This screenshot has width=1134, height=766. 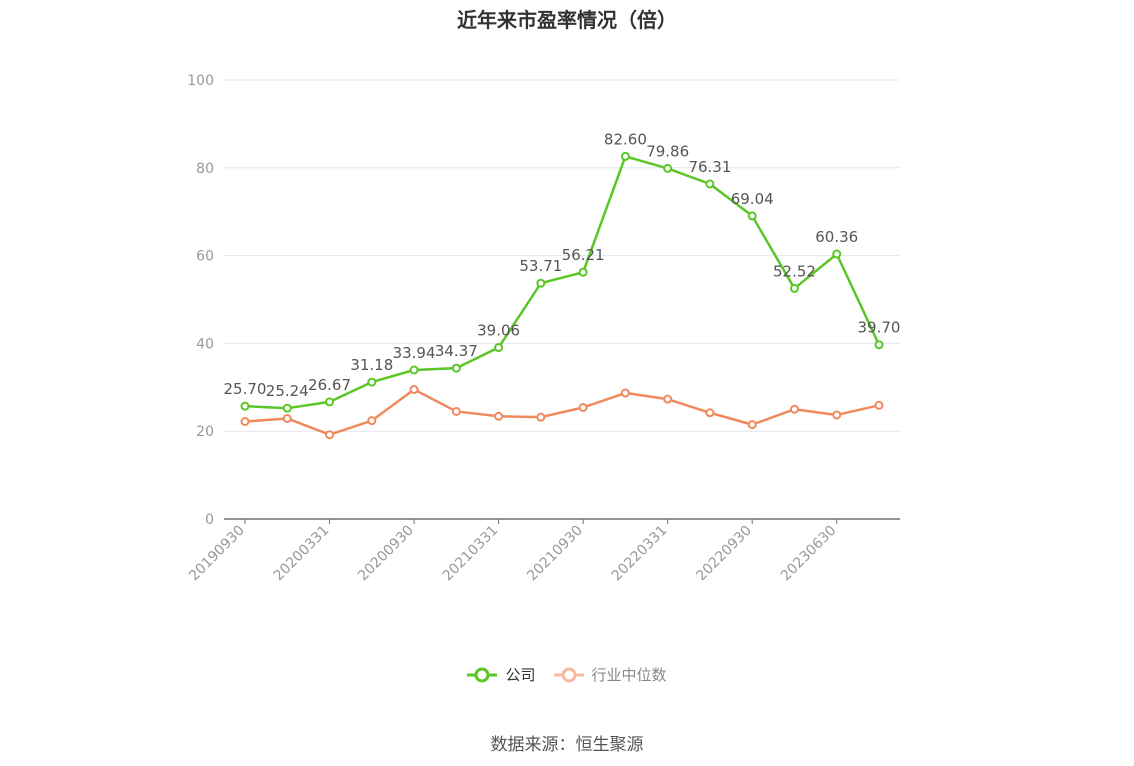 What do you see at coordinates (583, 255) in the screenshot?
I see `data-label: 56.21` at bounding box center [583, 255].